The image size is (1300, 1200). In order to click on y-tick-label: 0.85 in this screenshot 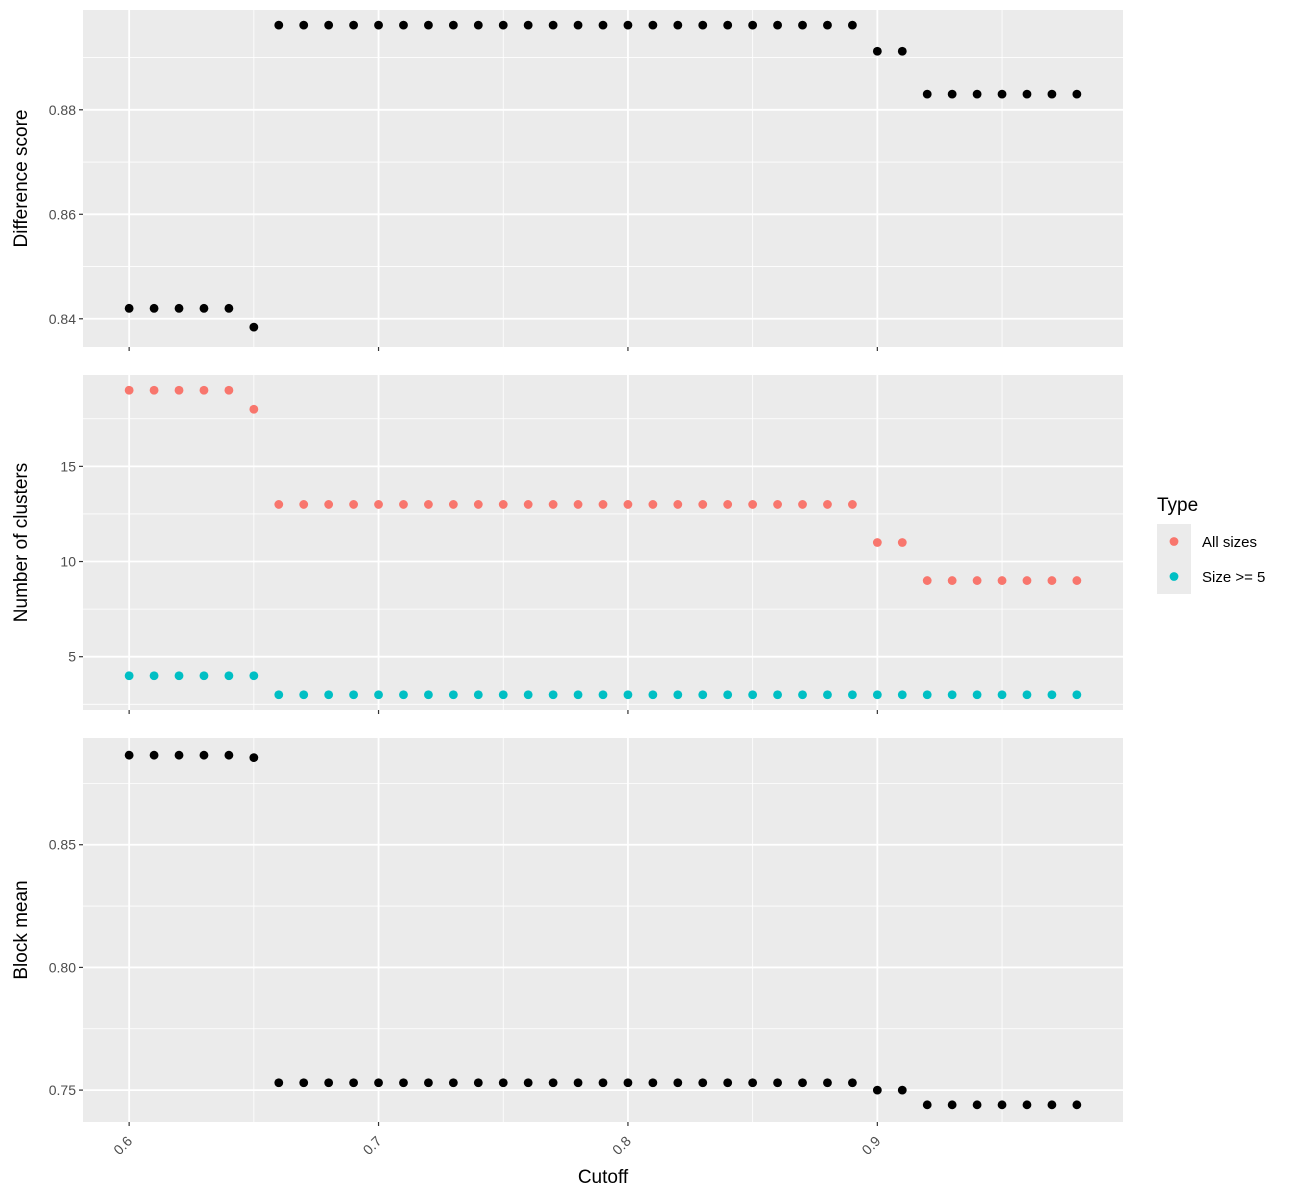, I will do `click(62, 845)`.